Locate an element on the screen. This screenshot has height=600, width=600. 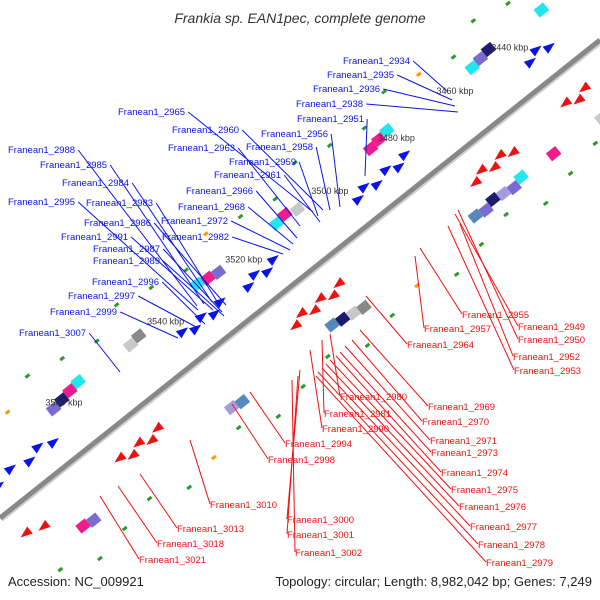
scale-tick-label: 3520 kbp is located at coordinates (243, 259).